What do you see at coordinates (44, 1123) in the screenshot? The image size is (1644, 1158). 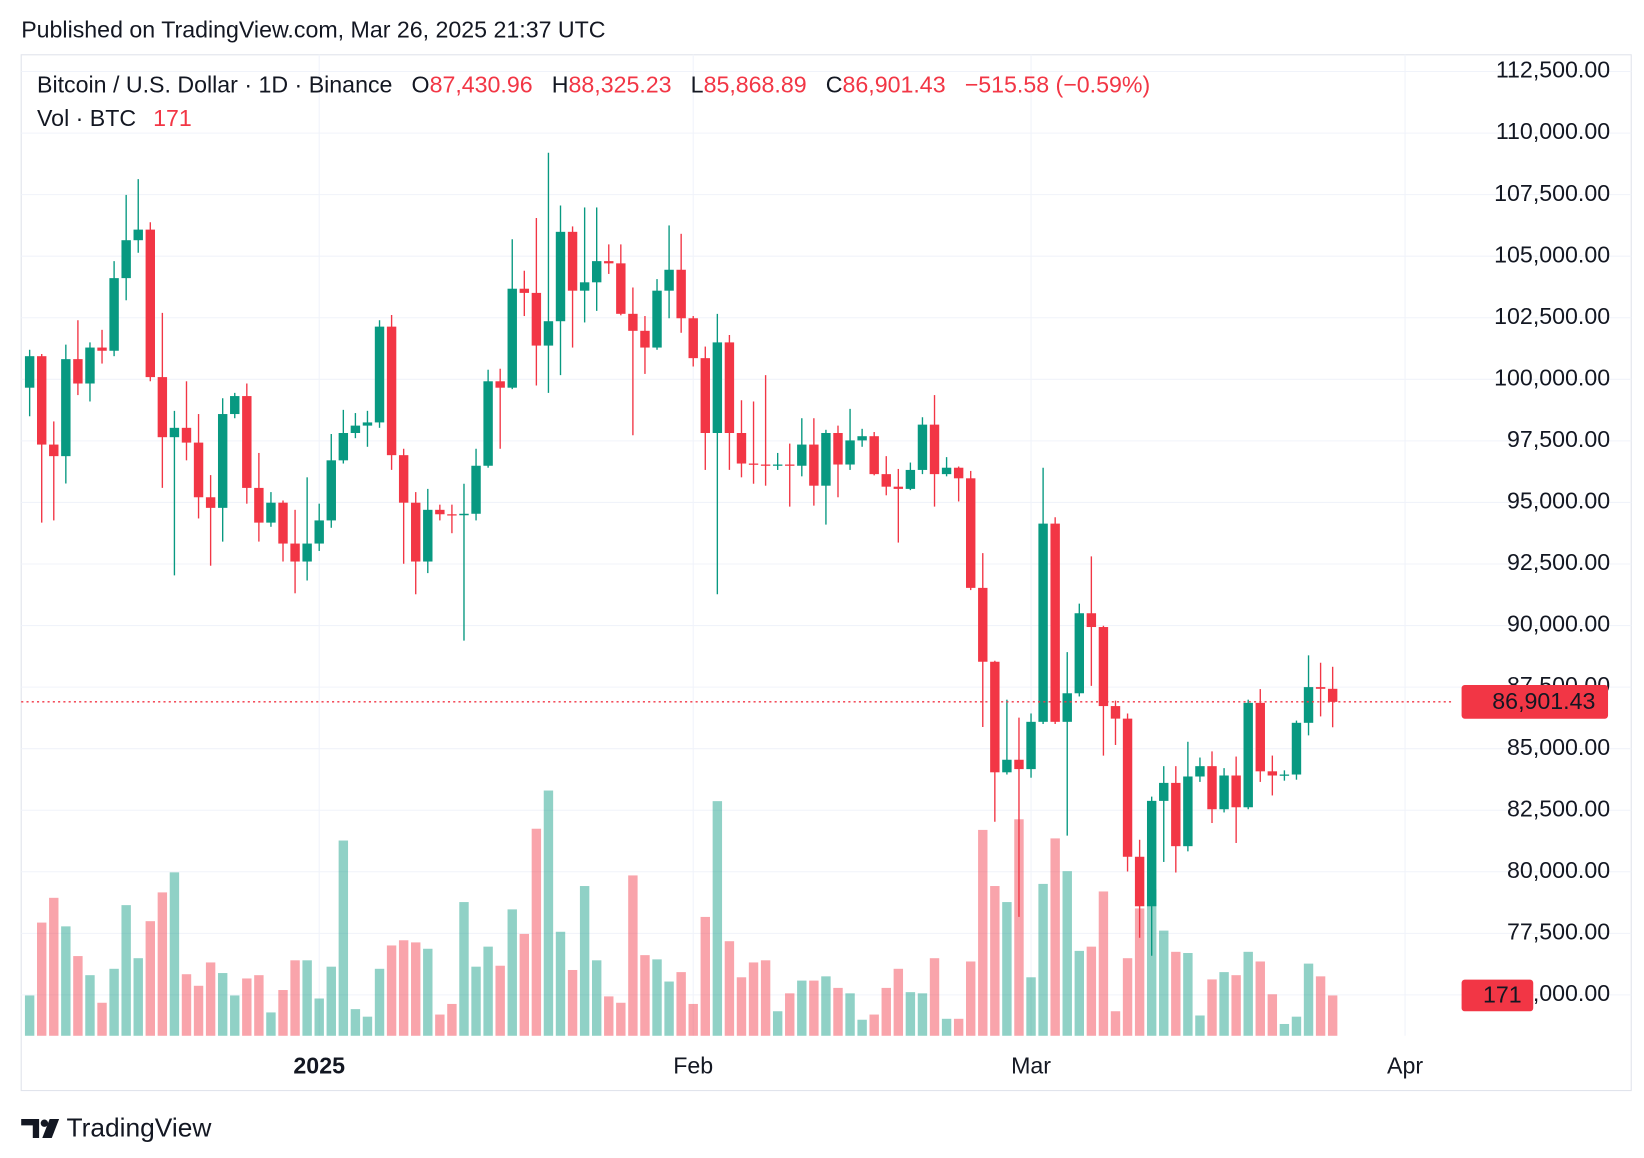 I see `logo-dot` at bounding box center [44, 1123].